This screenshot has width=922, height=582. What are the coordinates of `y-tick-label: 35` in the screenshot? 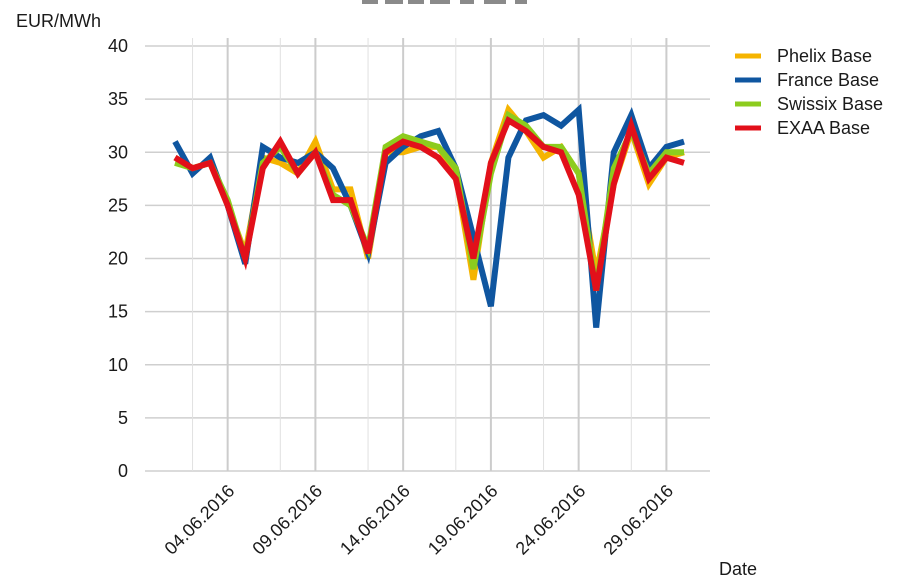 It's located at (118, 99).